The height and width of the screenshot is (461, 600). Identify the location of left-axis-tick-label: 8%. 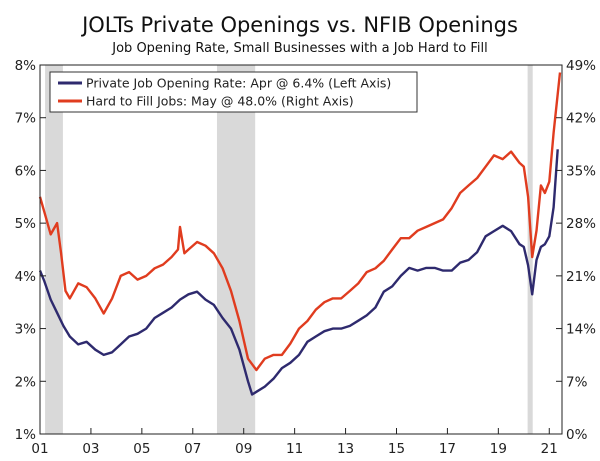
(26, 66).